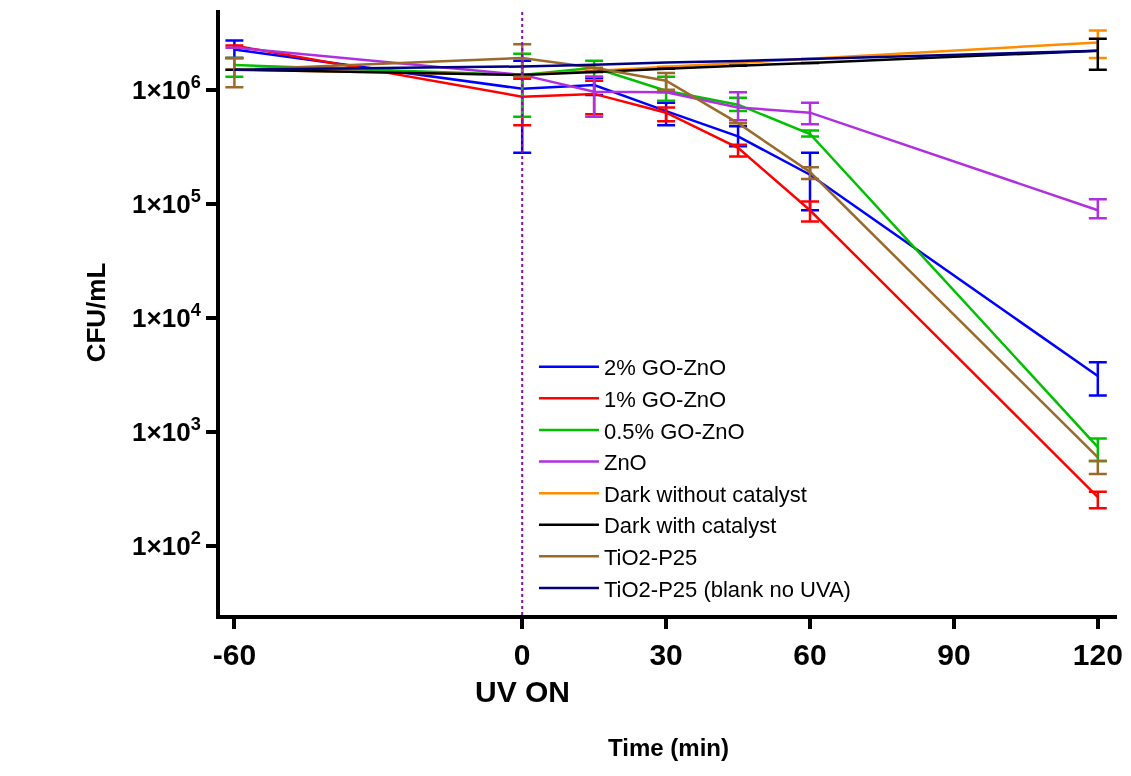 The width and height of the screenshot is (1131, 776). I want to click on y-tick-label: 1×10$^{3}$, so click(166, 431).